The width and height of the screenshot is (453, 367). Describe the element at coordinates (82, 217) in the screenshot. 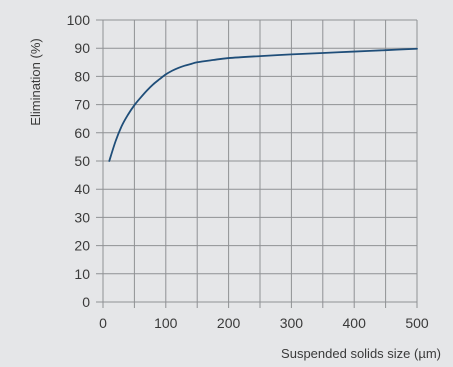

I see `y-tick-label-30: 30` at that location.